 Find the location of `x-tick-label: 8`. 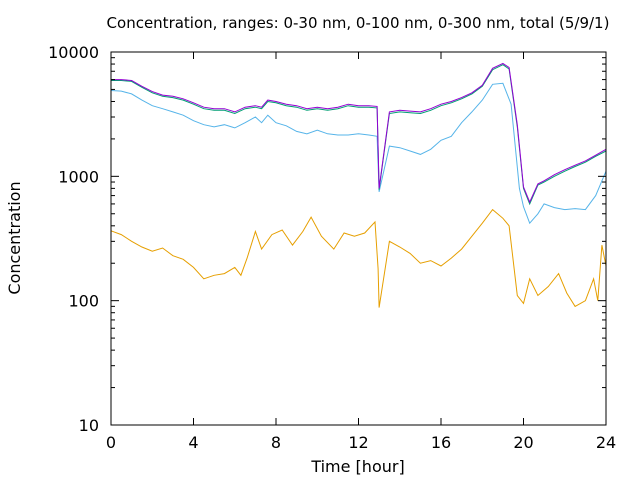

x-tick-label: 8 is located at coordinates (276, 442).